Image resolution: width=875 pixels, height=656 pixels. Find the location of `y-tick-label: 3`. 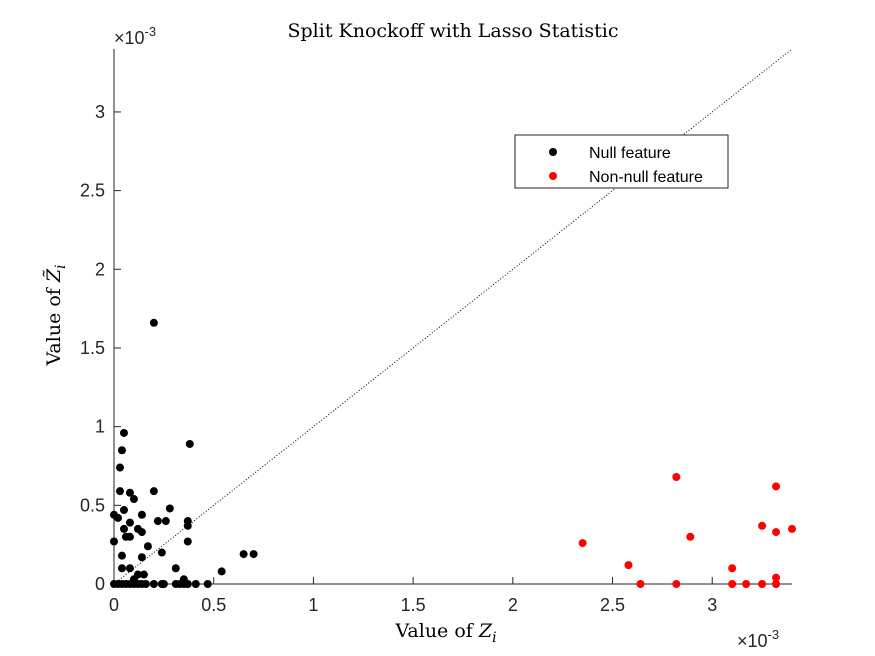

y-tick-label: 3 is located at coordinates (100, 112).